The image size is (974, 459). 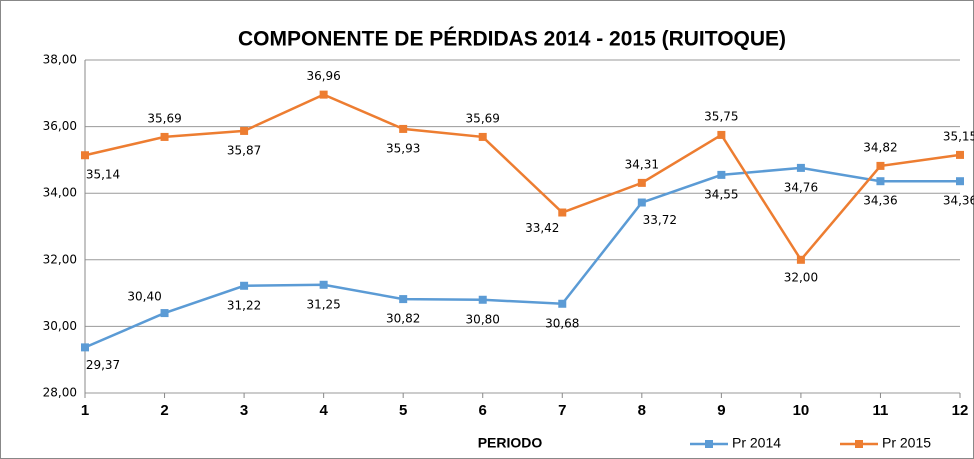 I want to click on x-tick-label: 3, so click(x=244, y=410).